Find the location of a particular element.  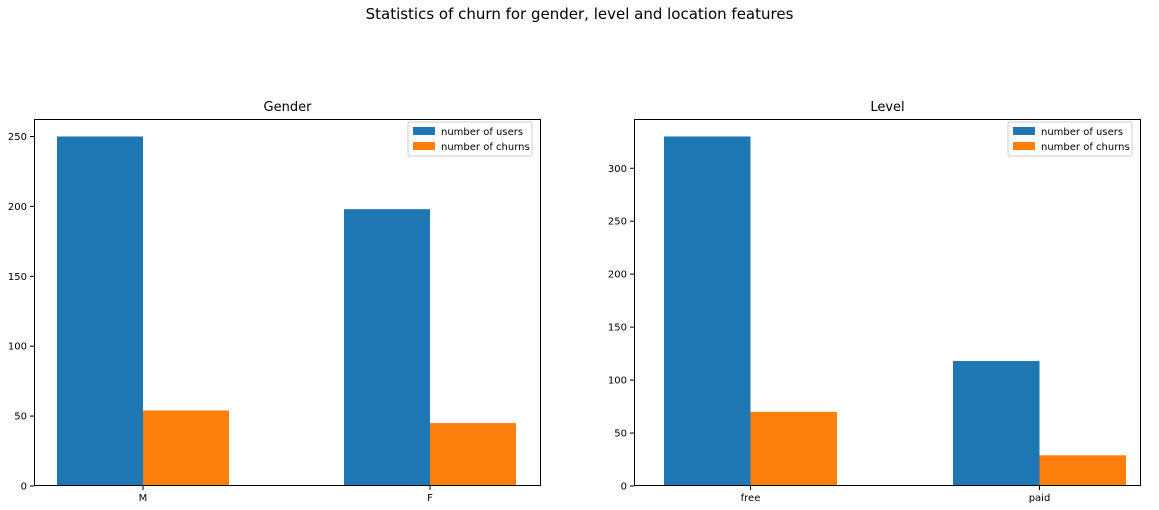

bar-churns-free is located at coordinates (793, 448).